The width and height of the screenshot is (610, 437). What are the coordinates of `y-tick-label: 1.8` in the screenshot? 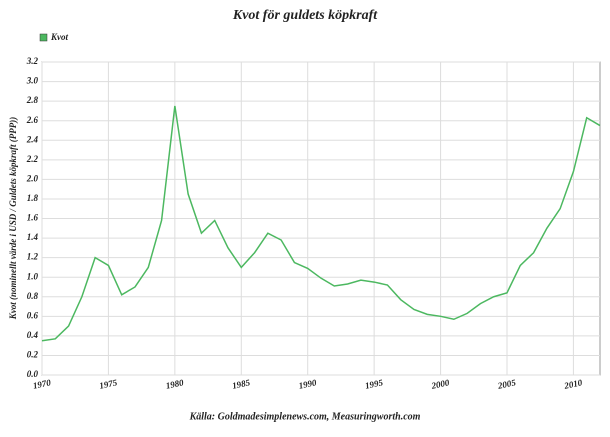 It's located at (33, 198).